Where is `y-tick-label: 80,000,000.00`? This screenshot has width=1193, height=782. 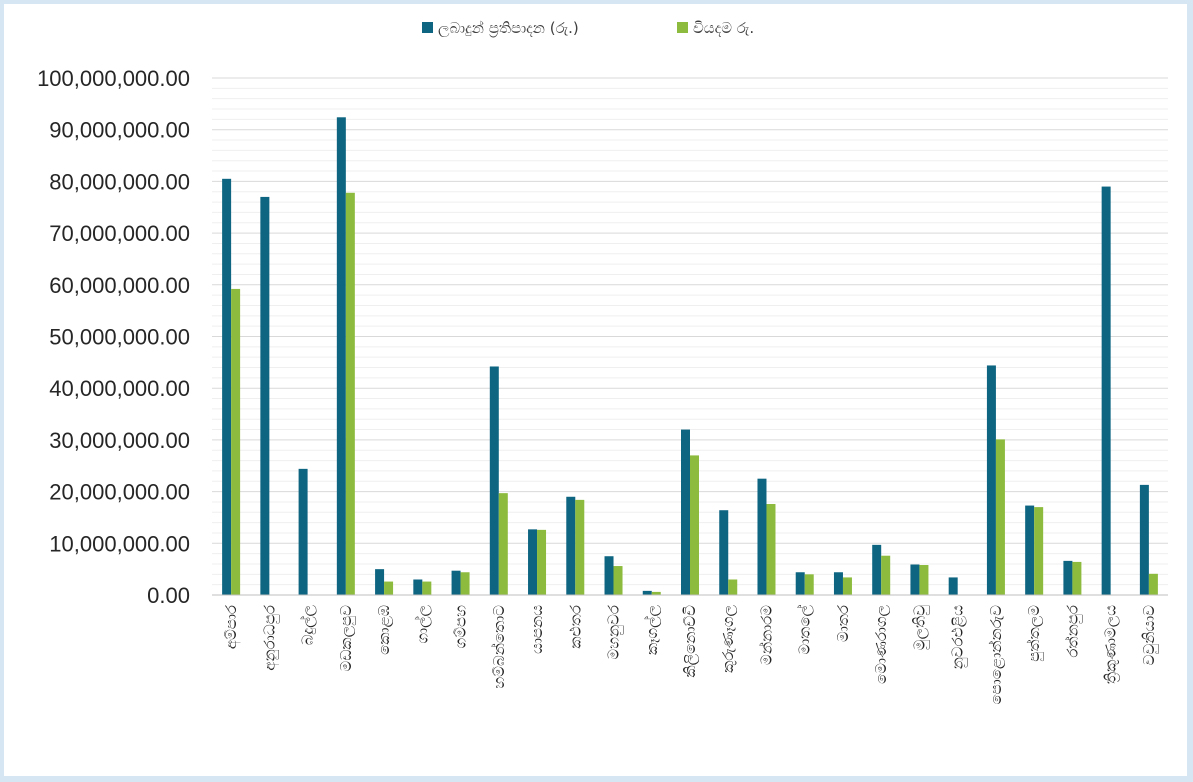 y-tick-label: 80,000,000.00 is located at coordinates (119, 181).